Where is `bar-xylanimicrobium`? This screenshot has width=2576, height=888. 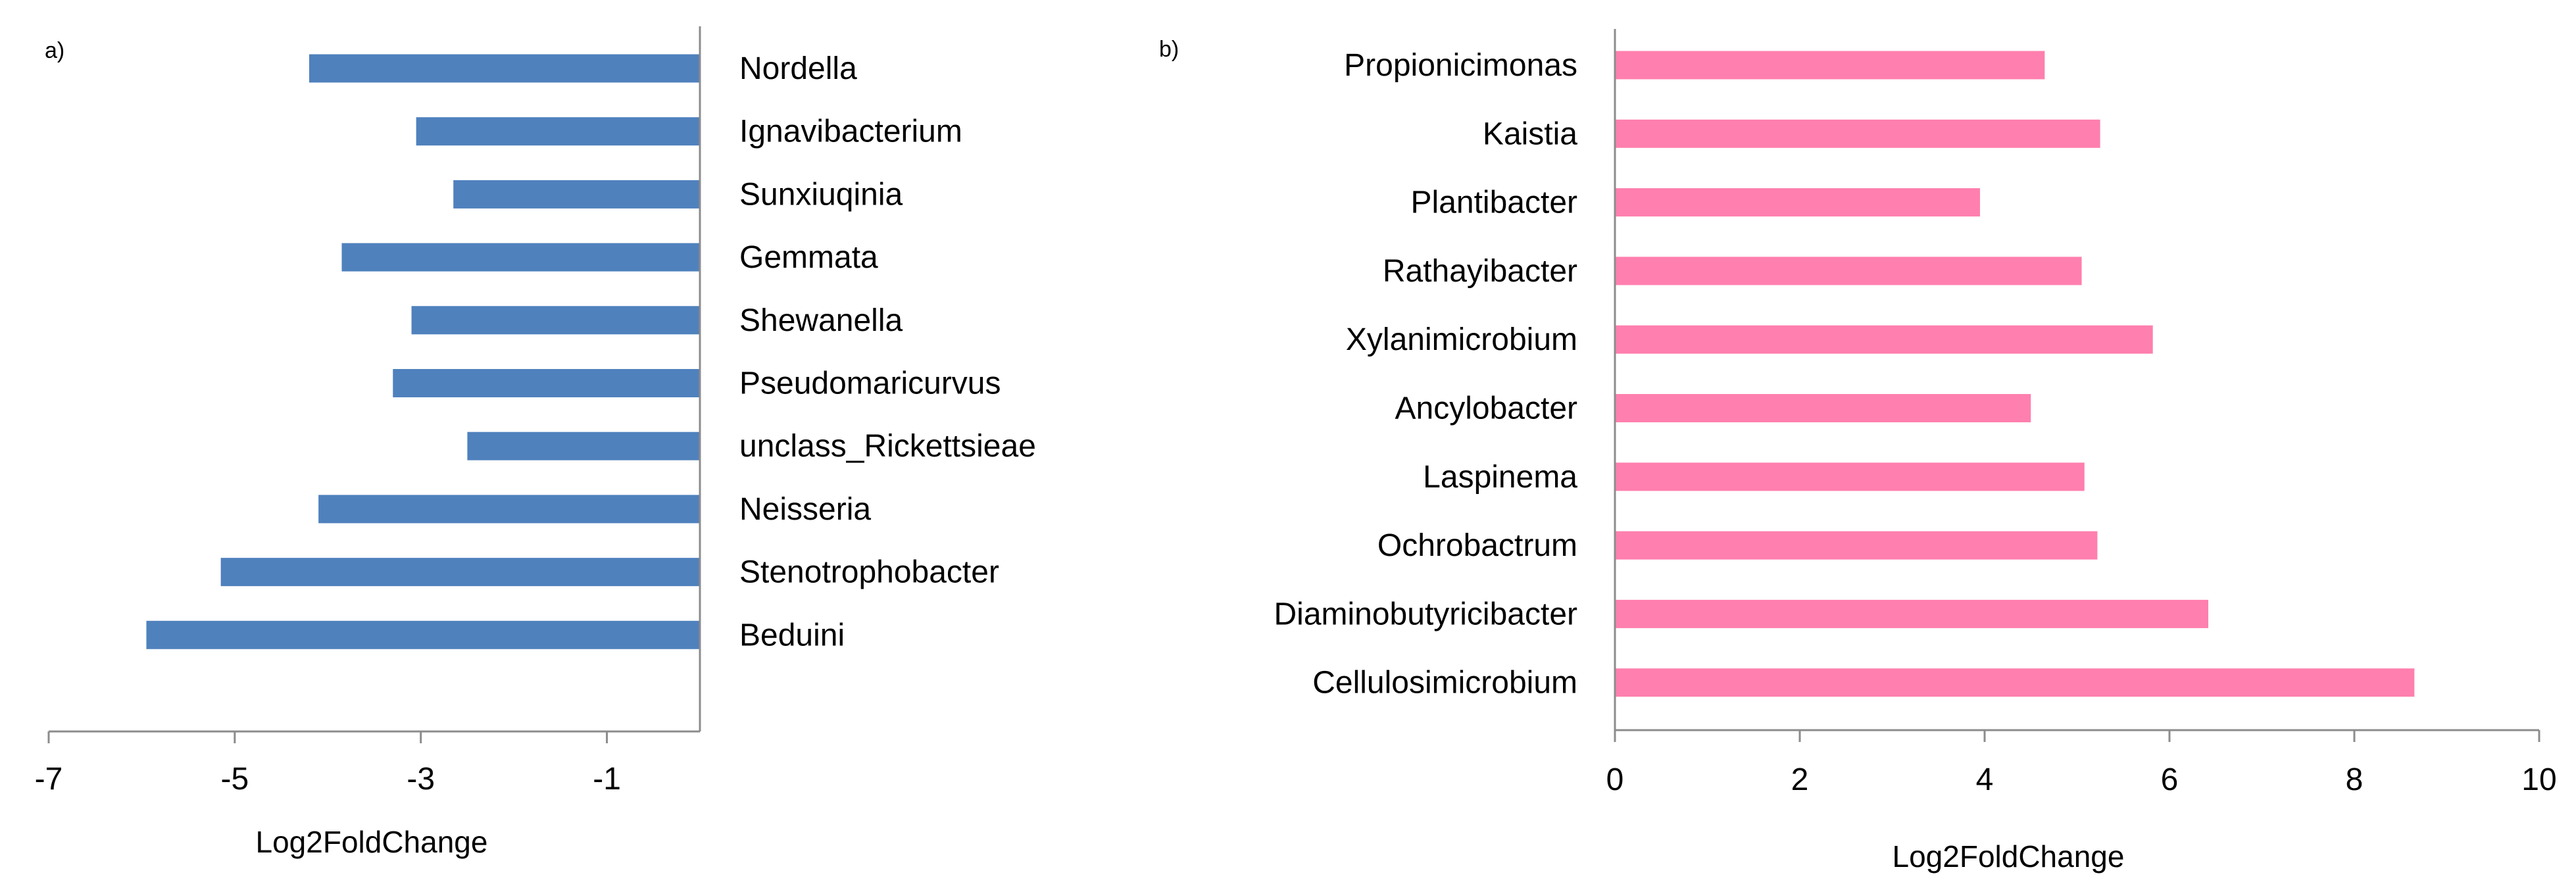
bar-xylanimicrobium is located at coordinates (1884, 339).